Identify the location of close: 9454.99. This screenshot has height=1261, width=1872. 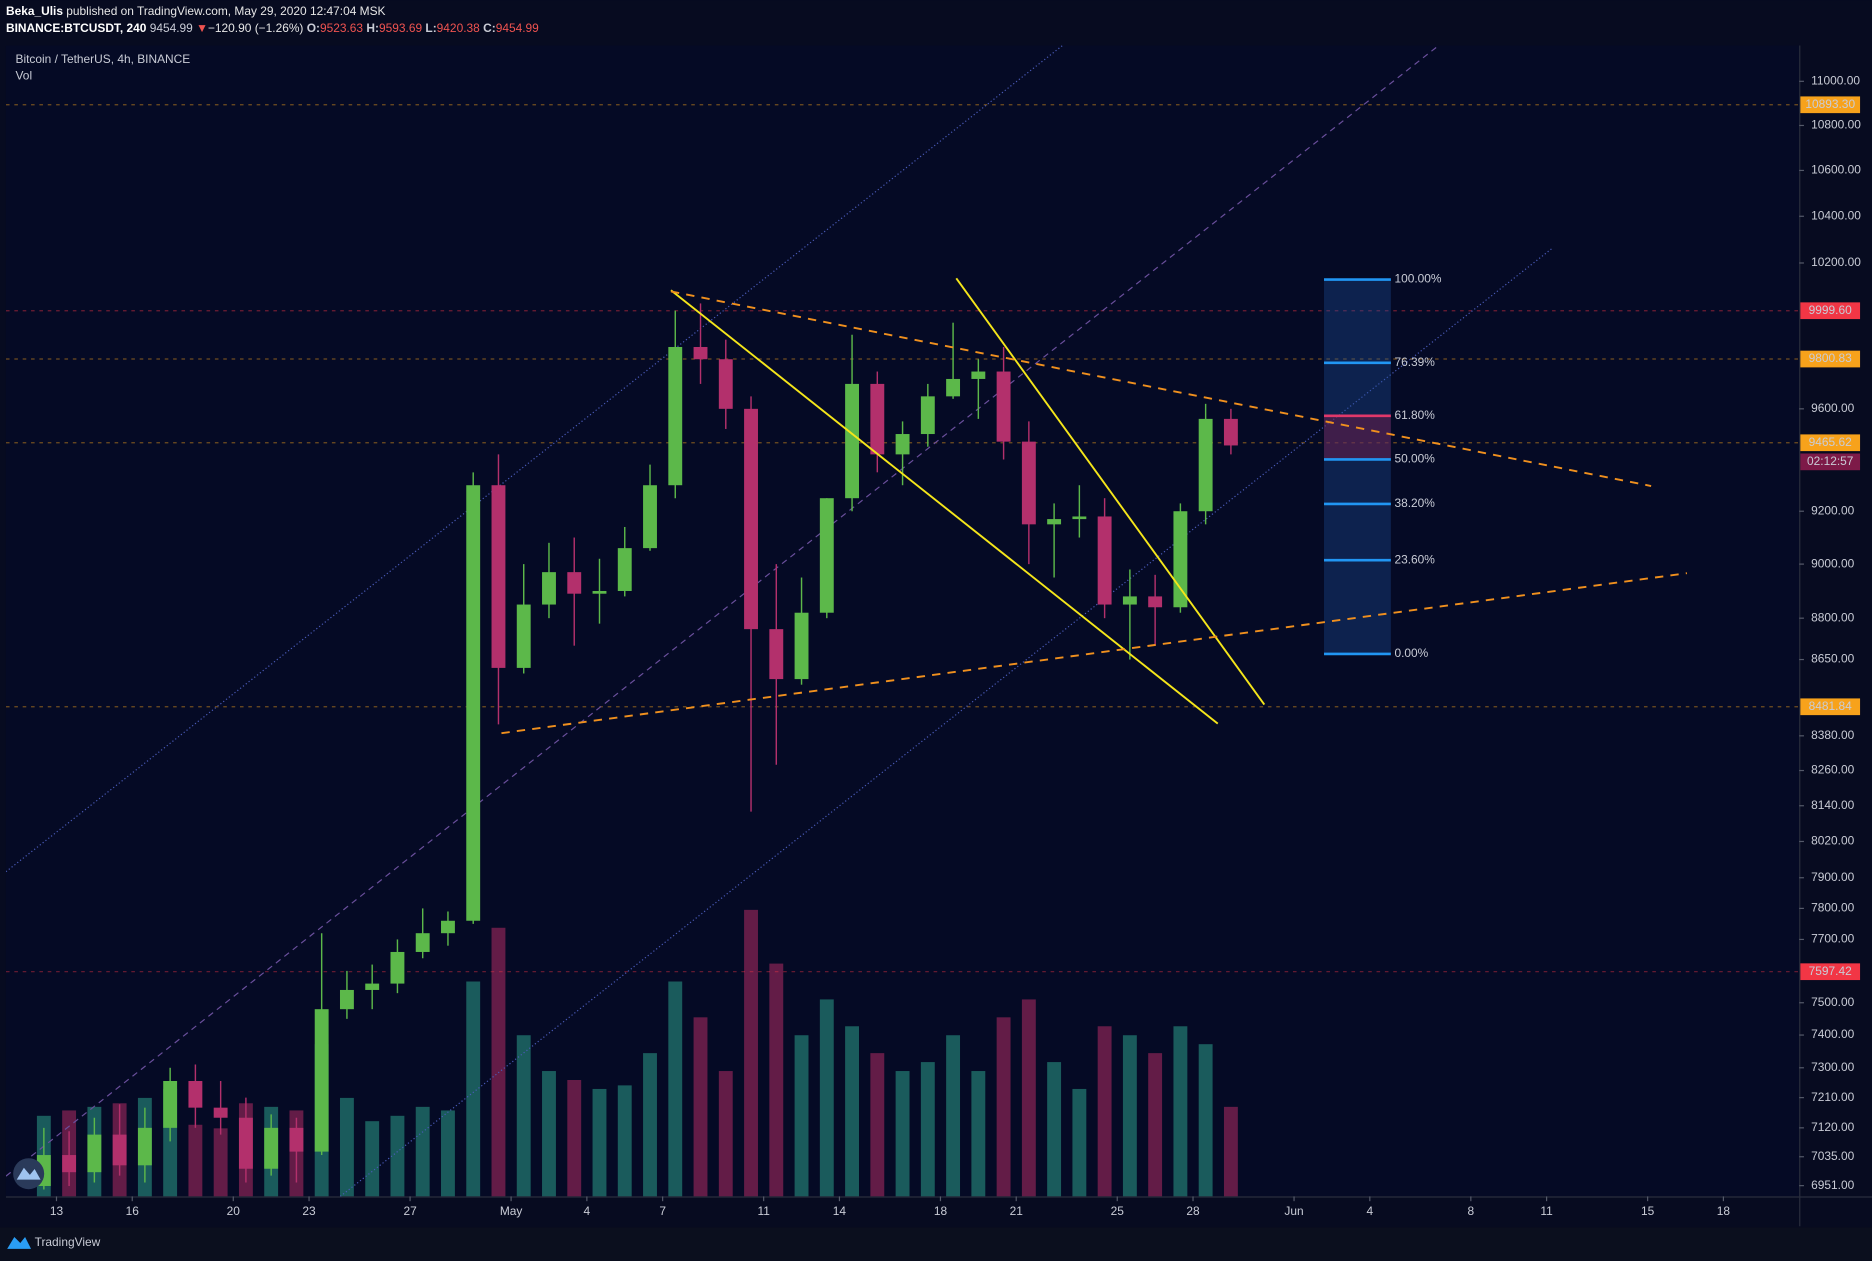
(517, 28).